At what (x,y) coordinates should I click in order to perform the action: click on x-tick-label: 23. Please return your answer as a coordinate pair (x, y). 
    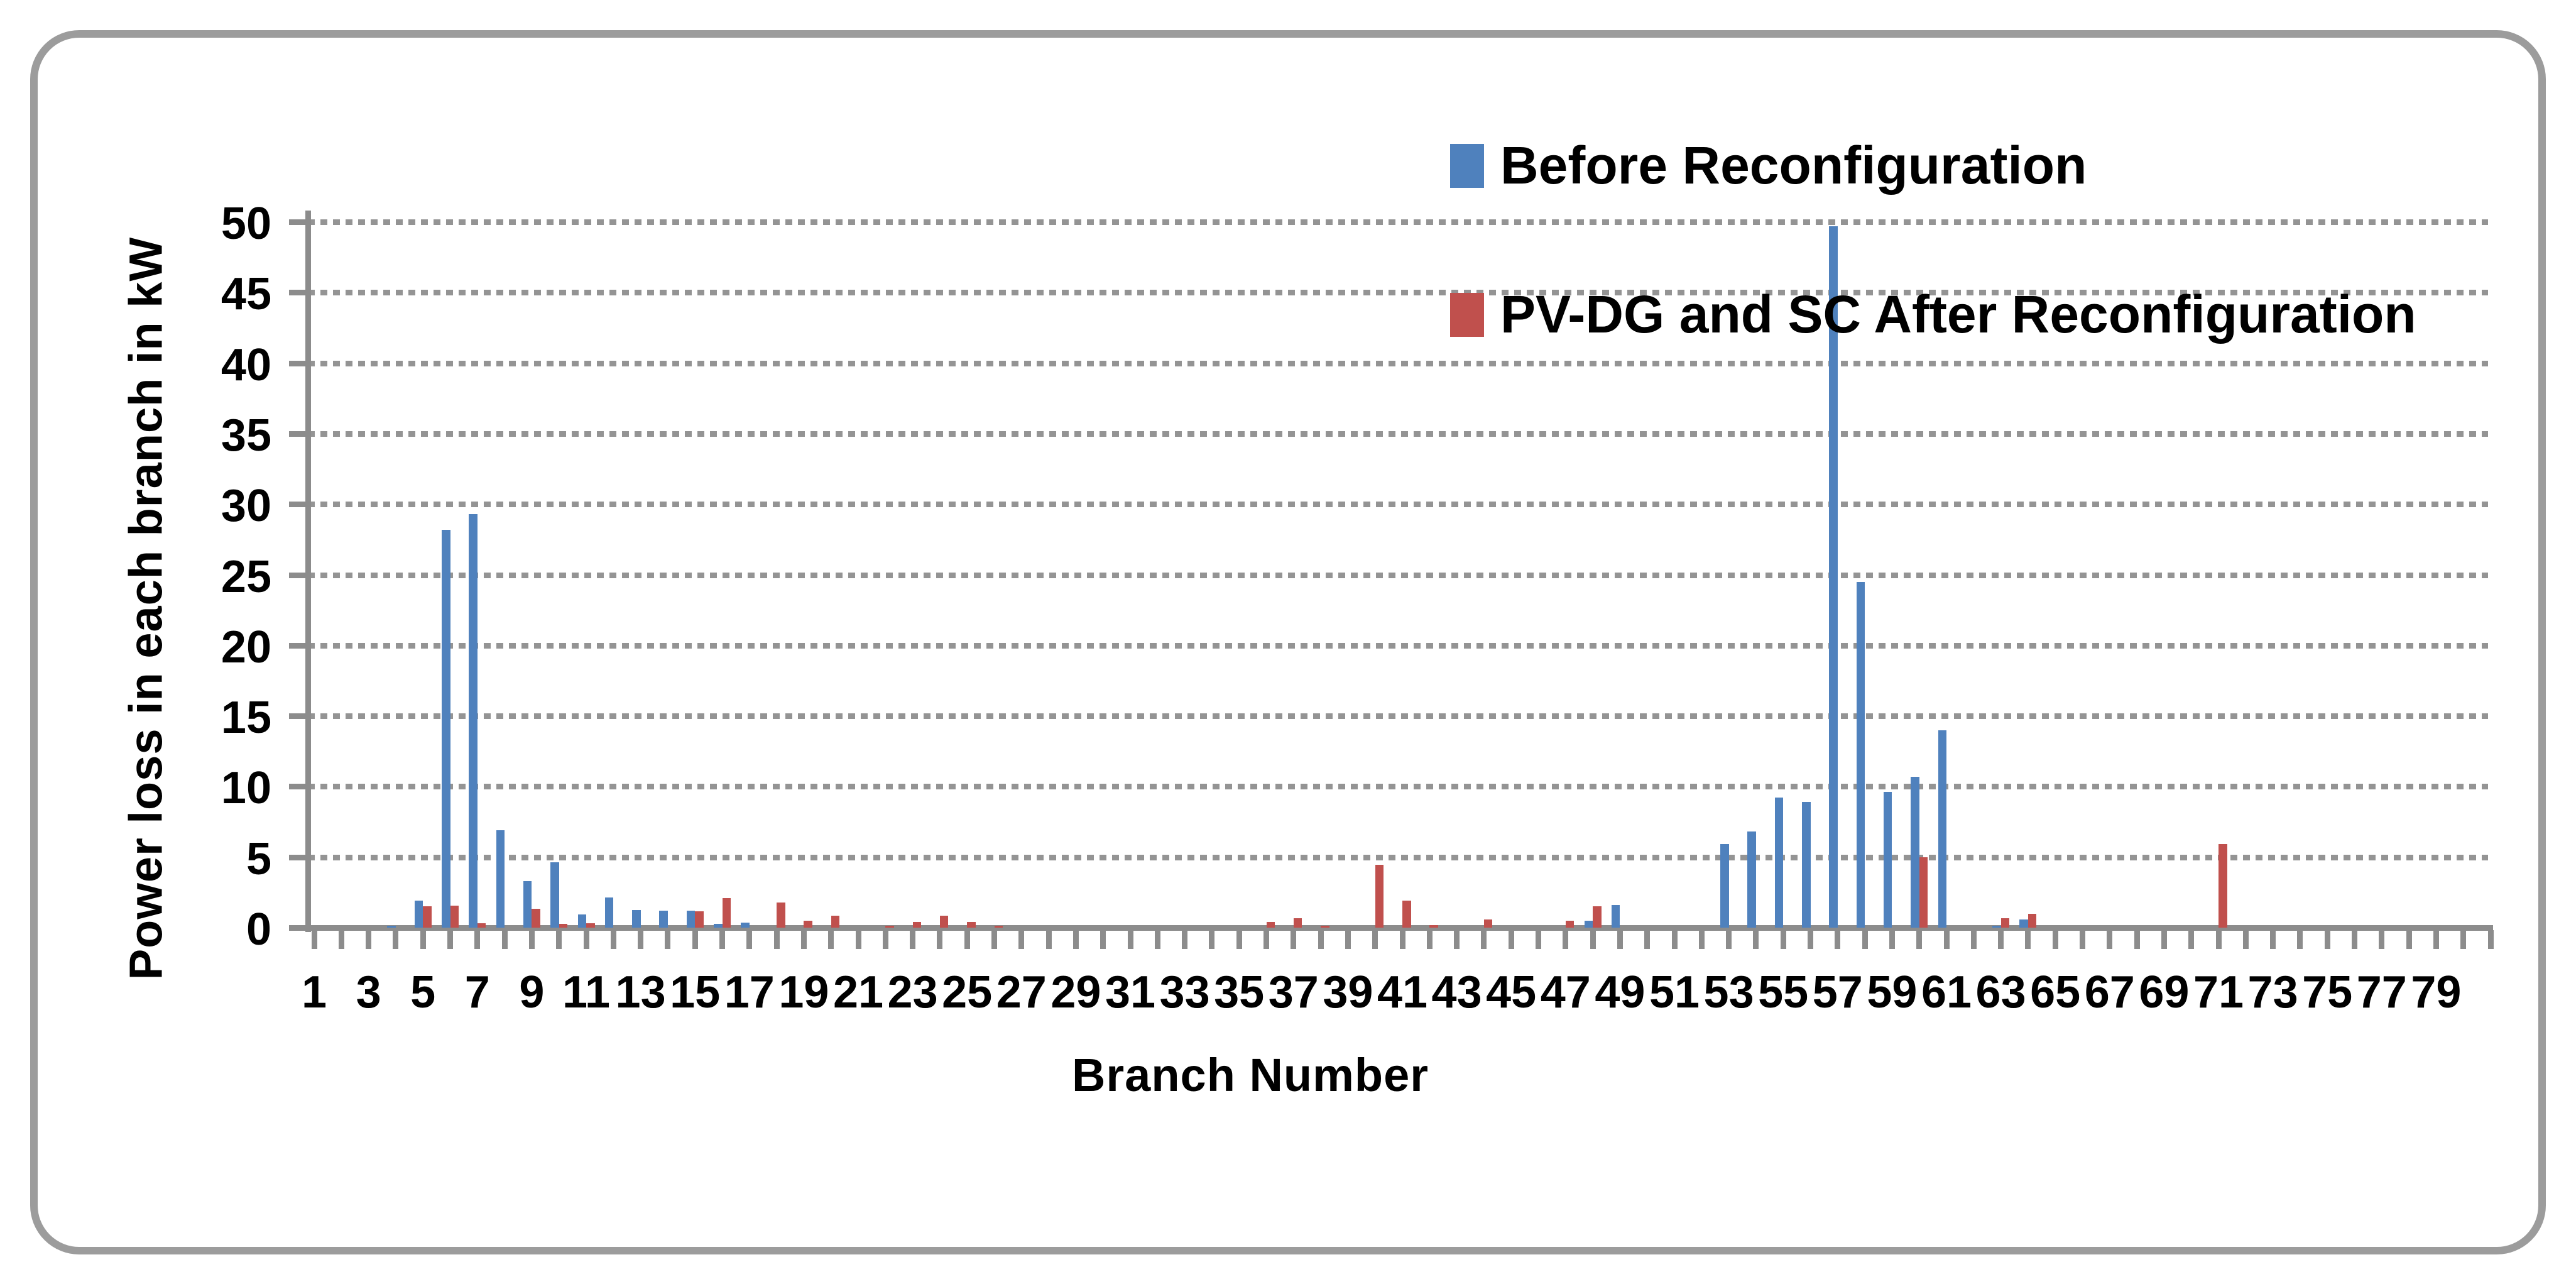
    Looking at the image, I should click on (913, 993).